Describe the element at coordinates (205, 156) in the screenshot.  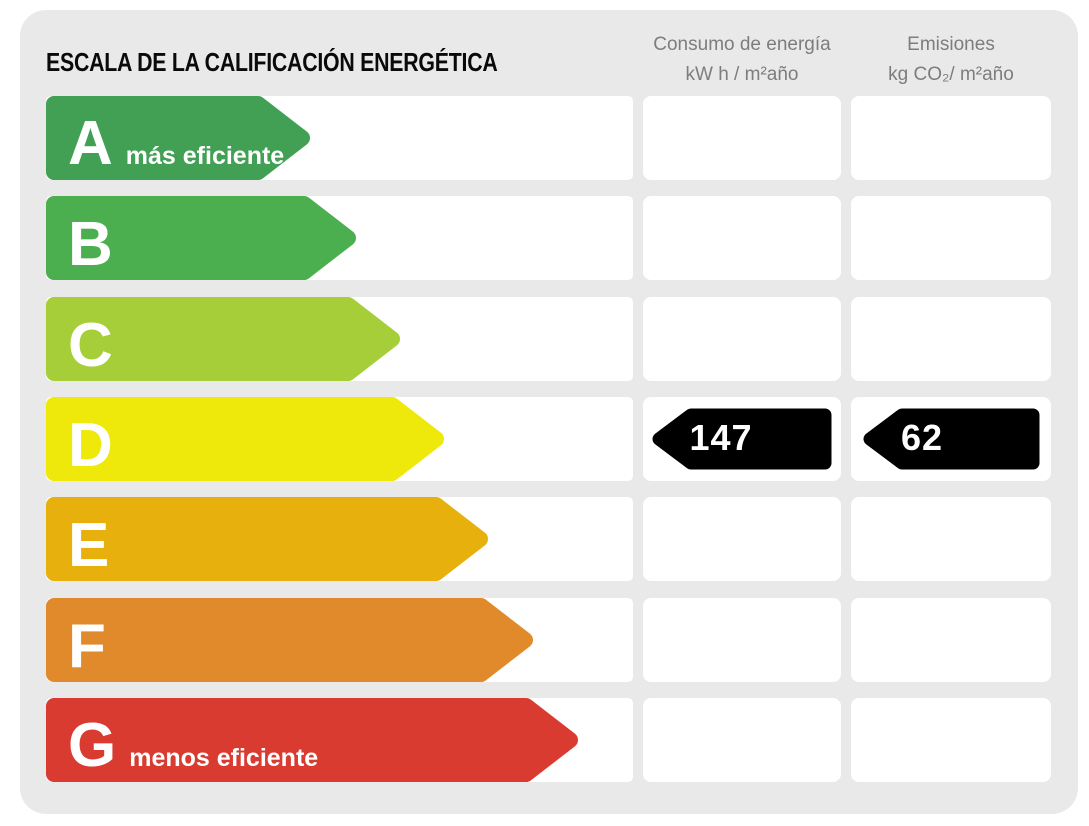
I see `rating-caption: más eficiente` at that location.